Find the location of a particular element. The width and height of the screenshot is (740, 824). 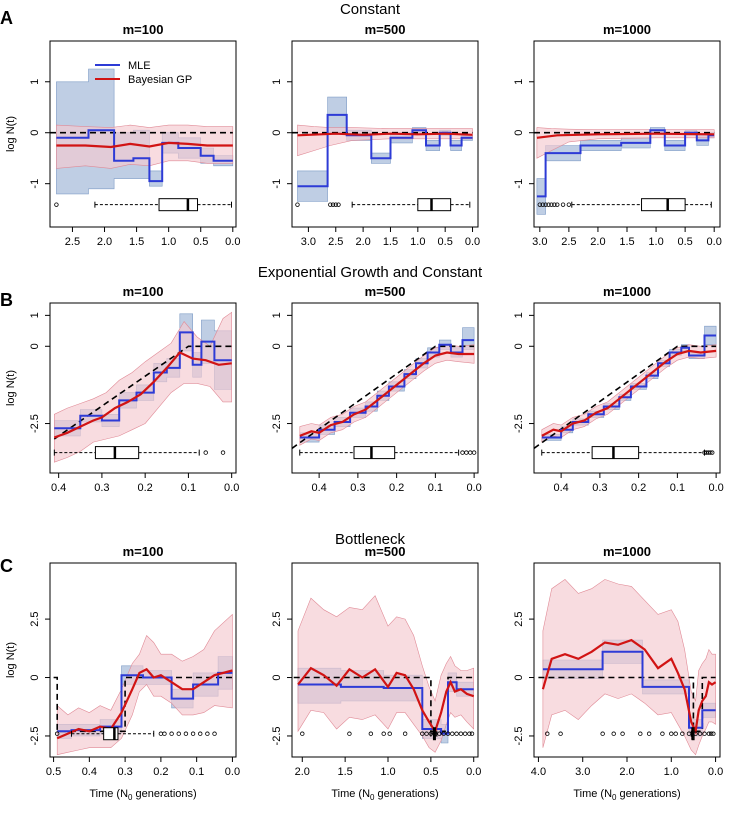

x-tick-label: 1.0 is located at coordinates (671, 772).